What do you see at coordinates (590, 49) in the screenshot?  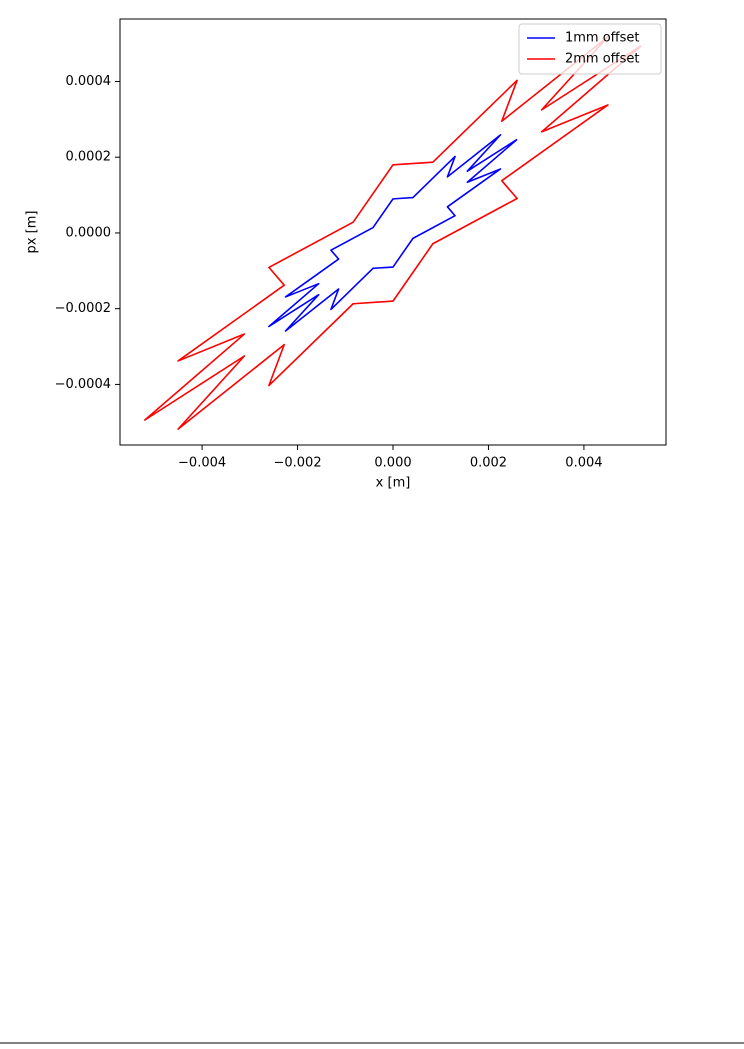 I see `legend-box` at bounding box center [590, 49].